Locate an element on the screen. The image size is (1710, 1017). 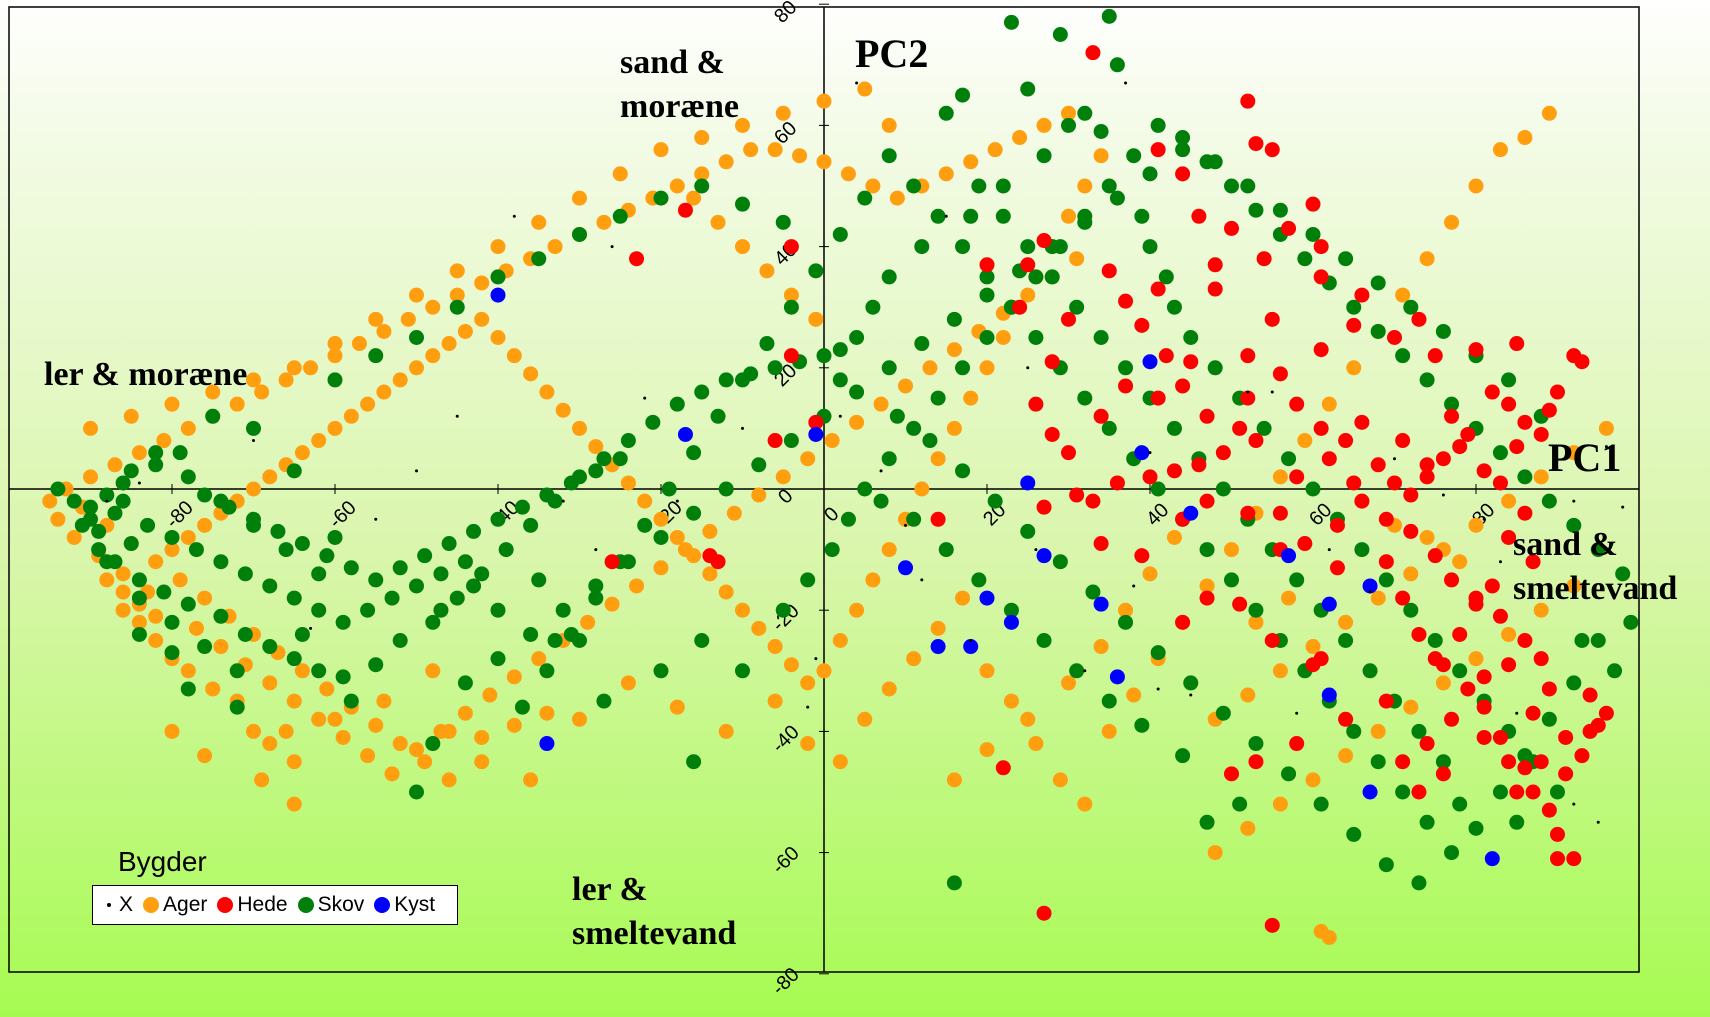
legend-label-kyst: Kyst is located at coordinates (415, 904).